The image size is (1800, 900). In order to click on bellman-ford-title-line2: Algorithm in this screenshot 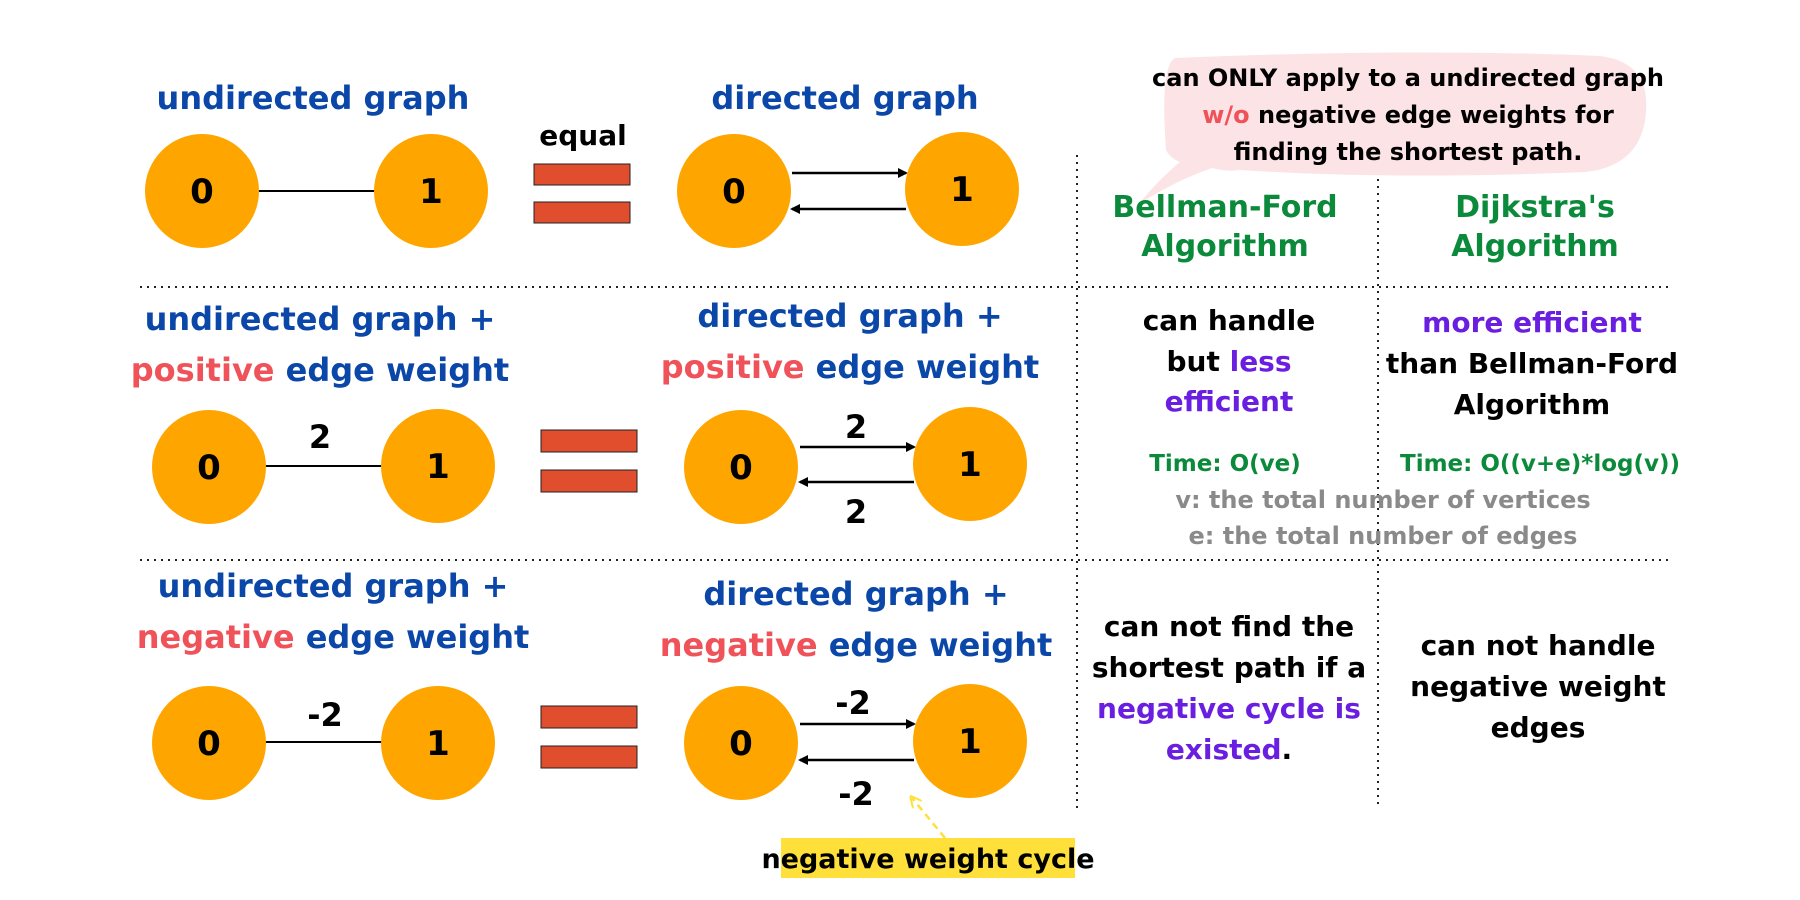, I will do `click(1225, 246)`.